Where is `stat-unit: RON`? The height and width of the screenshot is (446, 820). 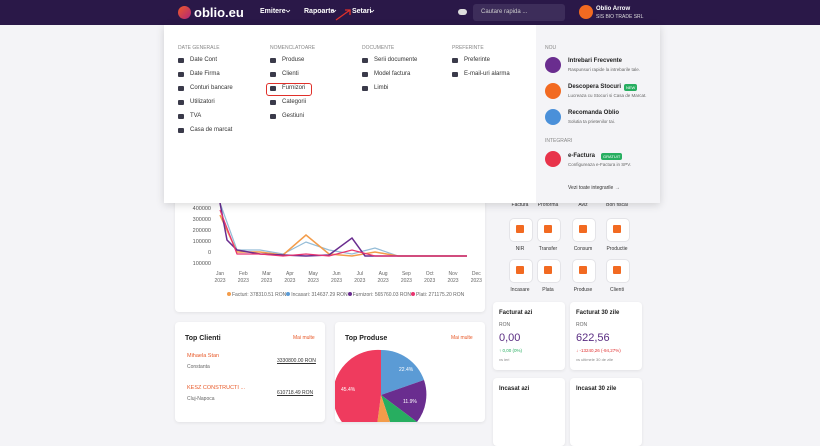
stat-unit: RON is located at coordinates (505, 325).